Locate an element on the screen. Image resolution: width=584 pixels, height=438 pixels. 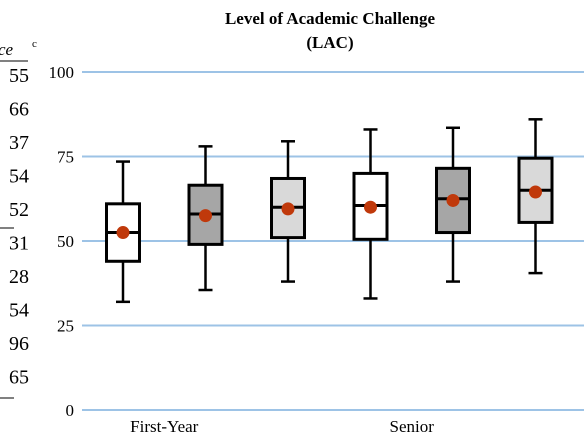
cropped-side-table: ce c 55 66 37 54 52 31 28 54 96 65 is located at coordinates (18, 218).